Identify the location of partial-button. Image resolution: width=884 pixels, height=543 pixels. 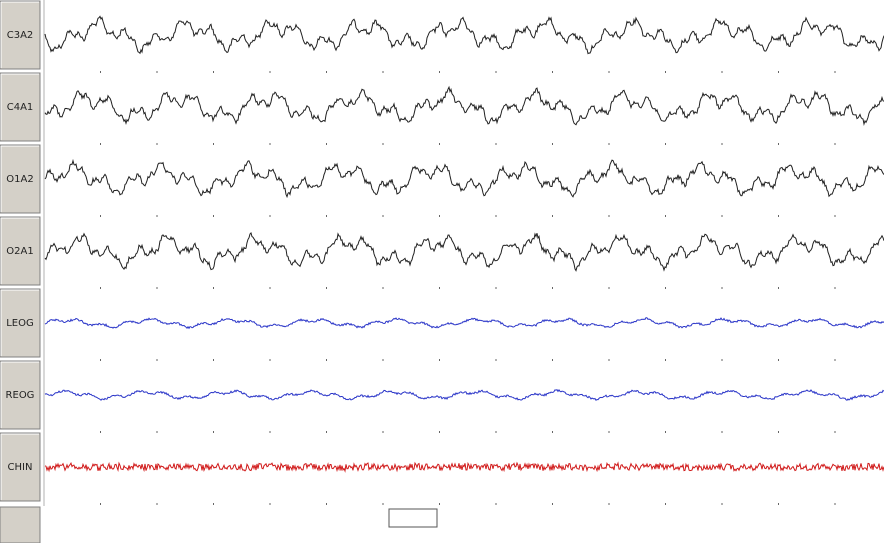
(20, 524).